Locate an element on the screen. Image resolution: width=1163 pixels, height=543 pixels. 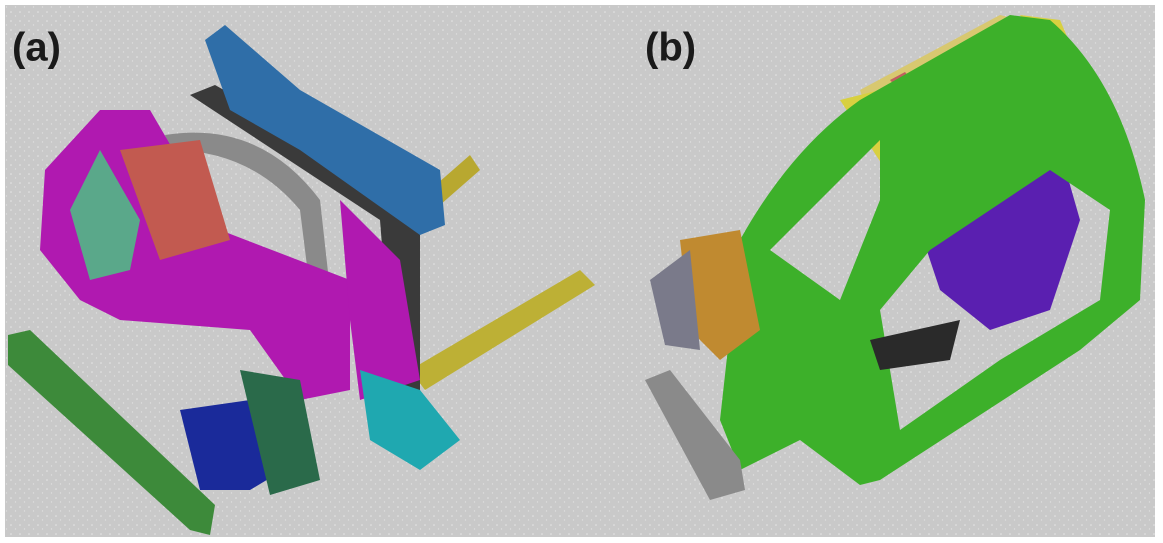
panel-label: (a) is located at coordinates (36, 48).